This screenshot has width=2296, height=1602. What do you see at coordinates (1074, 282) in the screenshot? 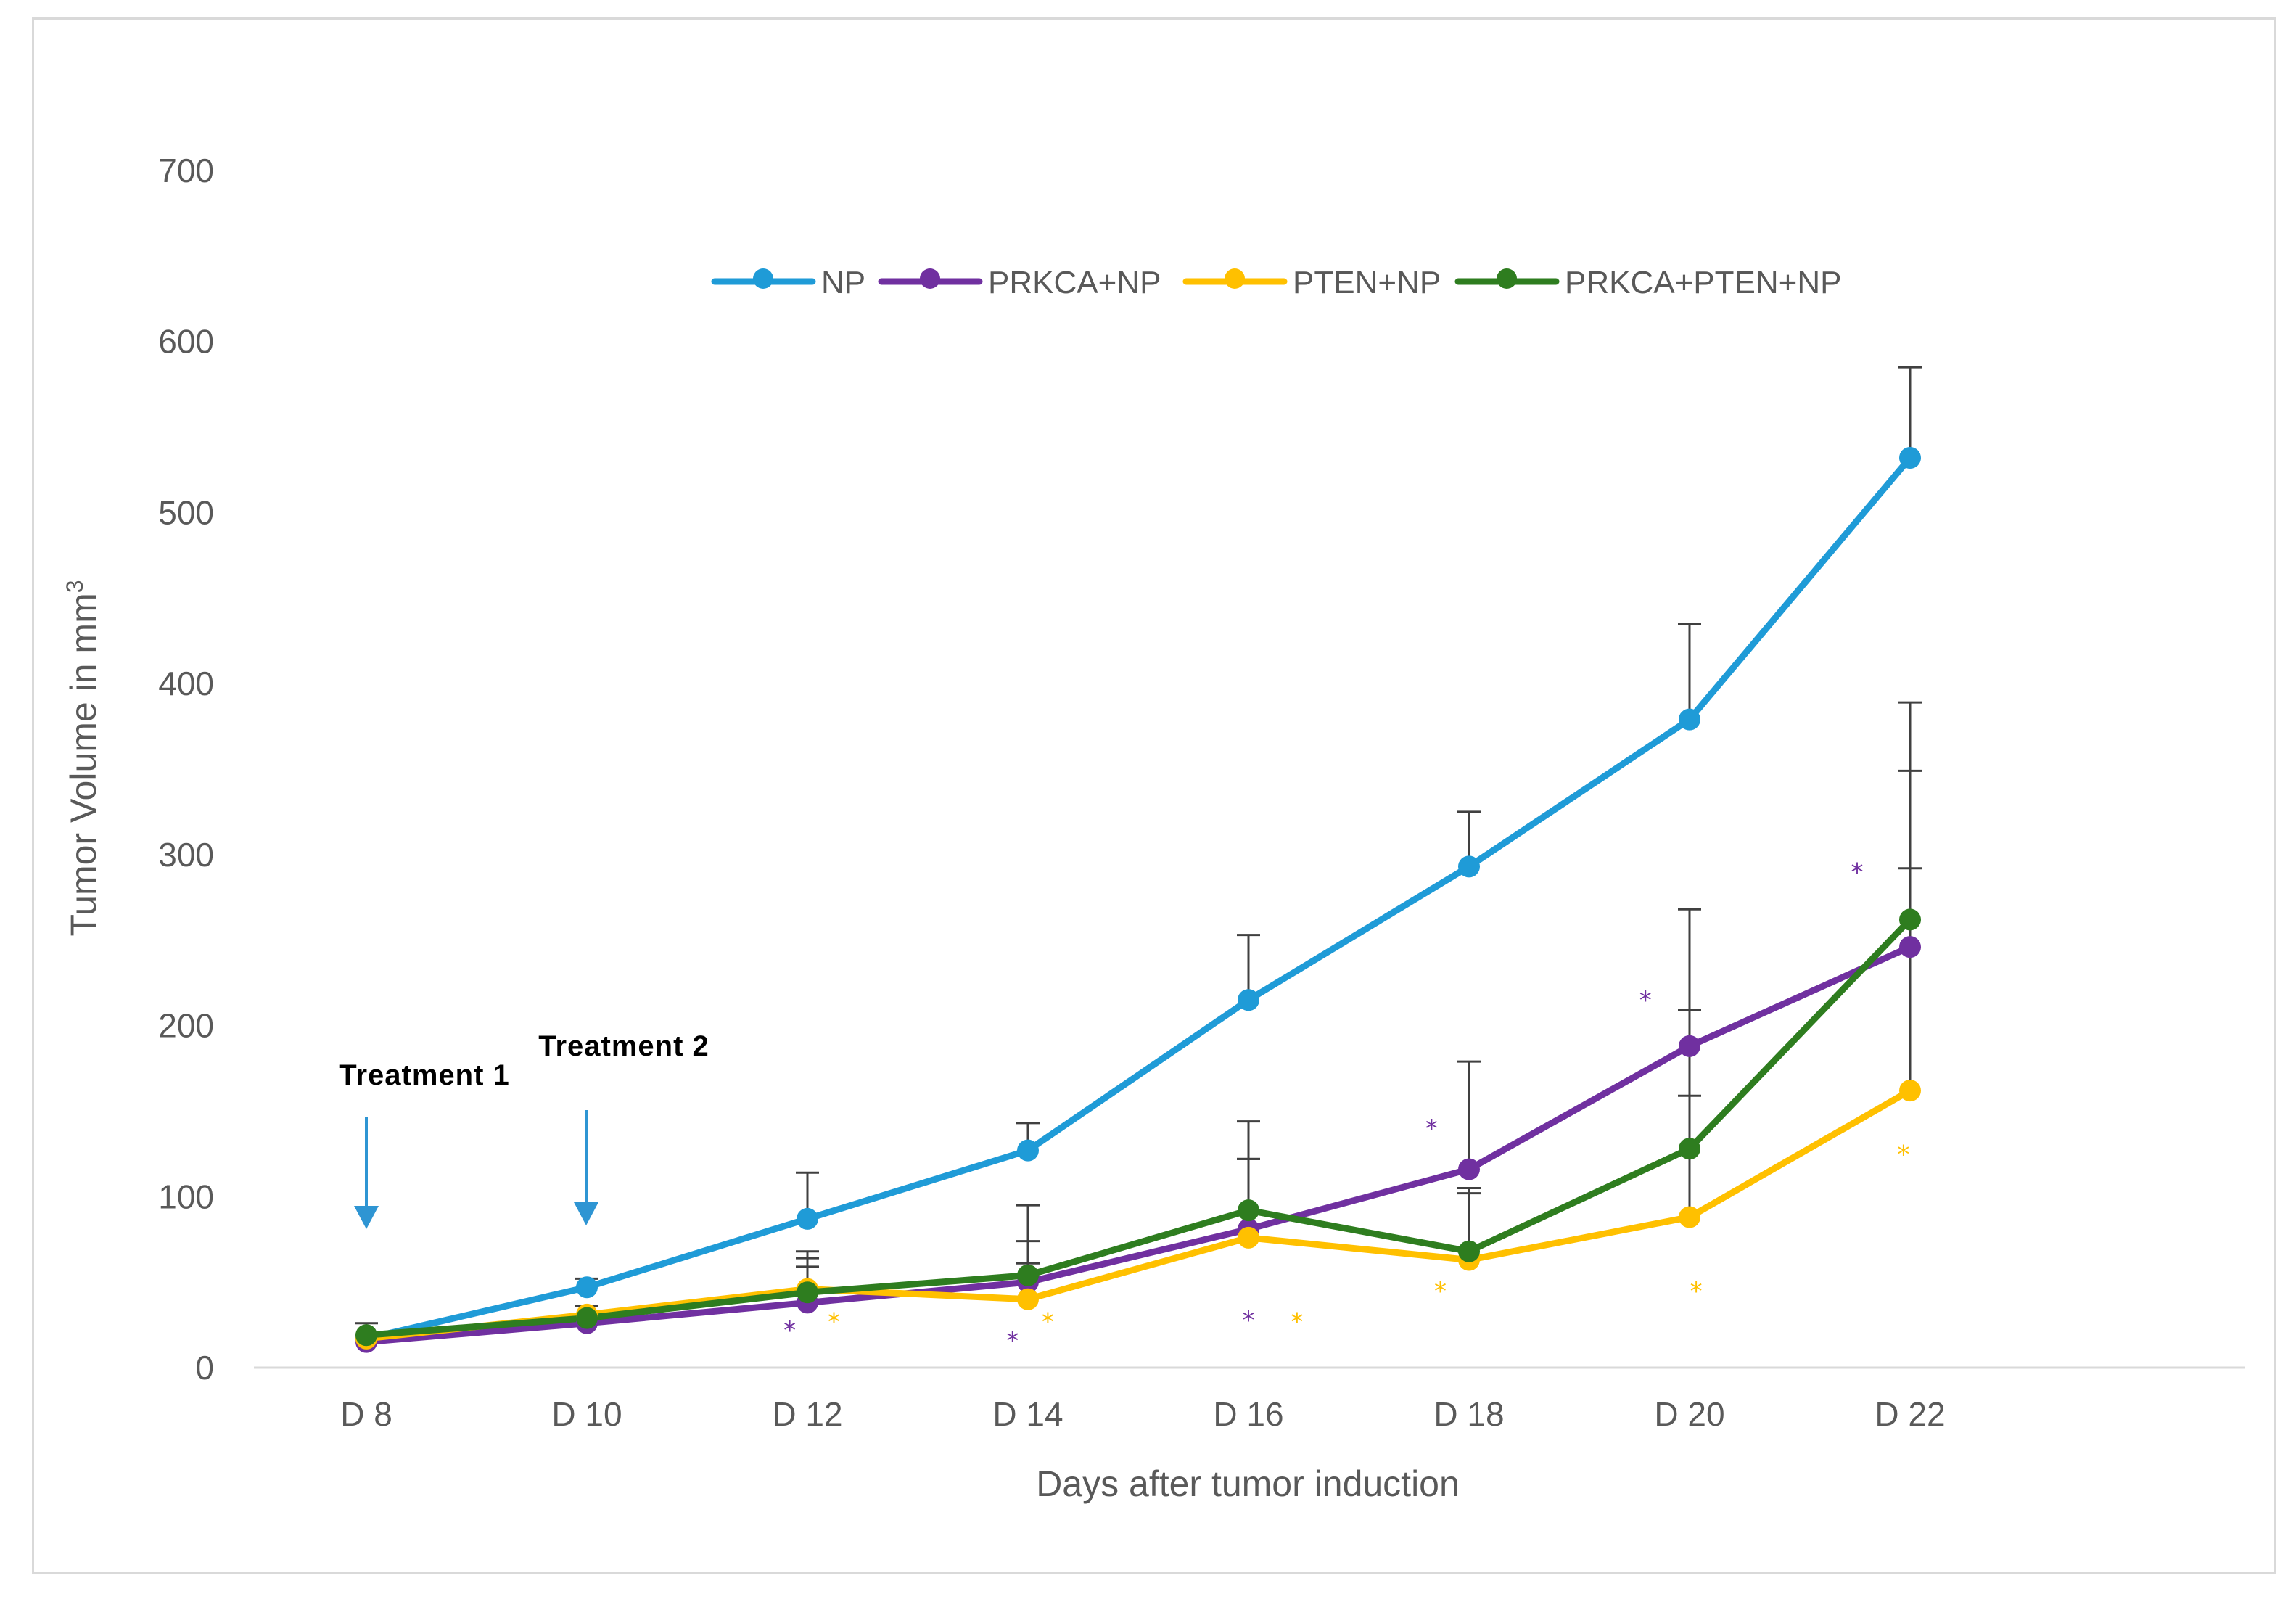
I see `legend-label: PRKCA+NP` at bounding box center [1074, 282].